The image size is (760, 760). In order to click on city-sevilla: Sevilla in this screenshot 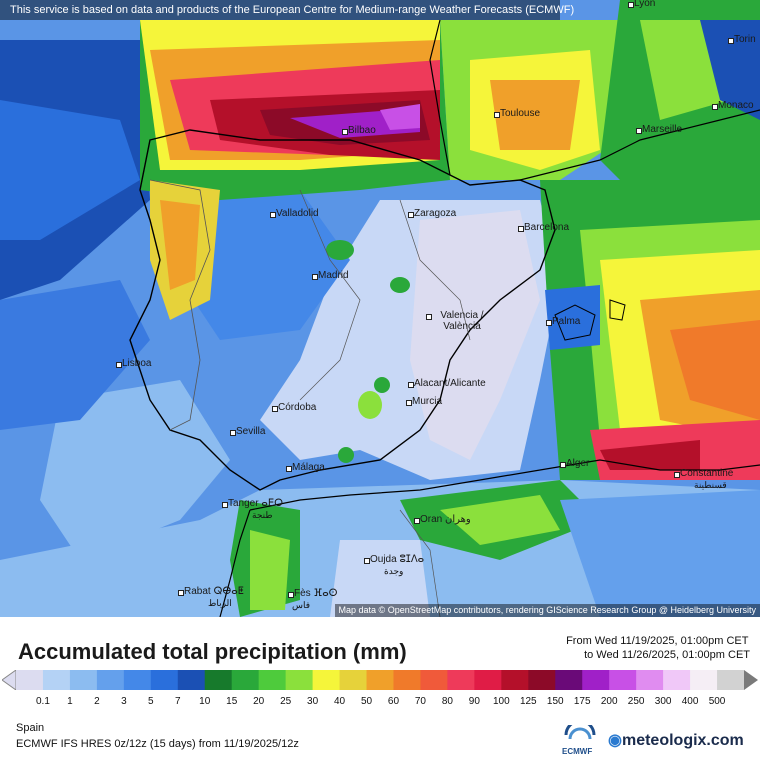, I will do `click(247, 431)`.